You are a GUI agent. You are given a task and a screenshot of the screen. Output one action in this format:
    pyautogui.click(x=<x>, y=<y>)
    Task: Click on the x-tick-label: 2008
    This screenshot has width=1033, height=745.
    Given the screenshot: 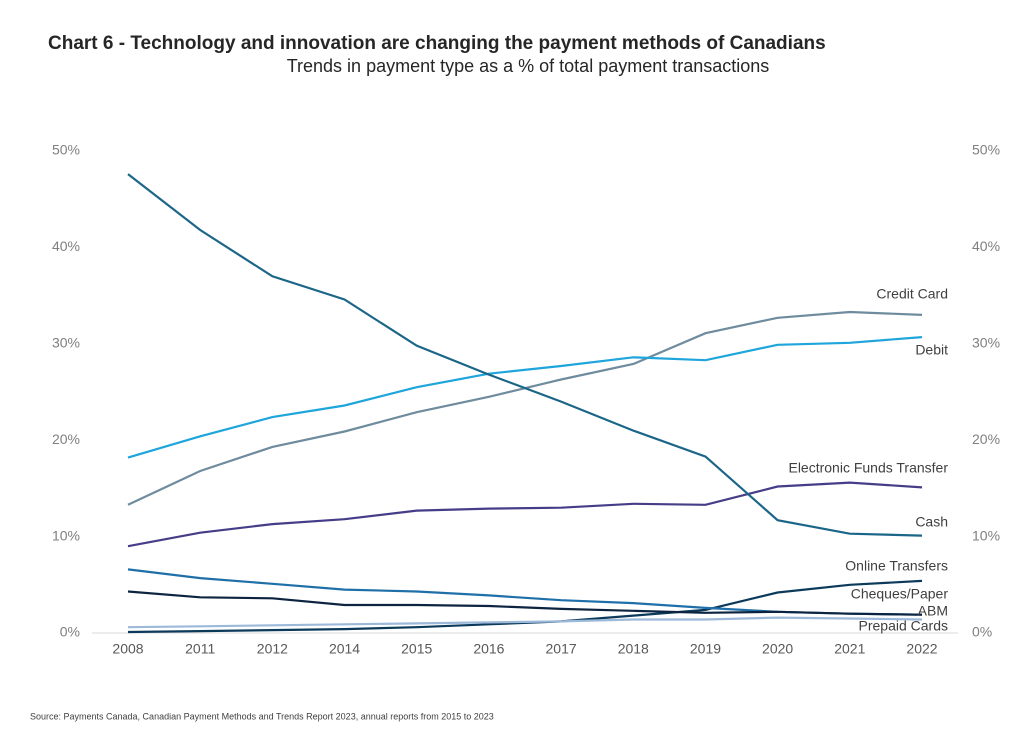 What is the action you would take?
    pyautogui.click(x=127, y=649)
    